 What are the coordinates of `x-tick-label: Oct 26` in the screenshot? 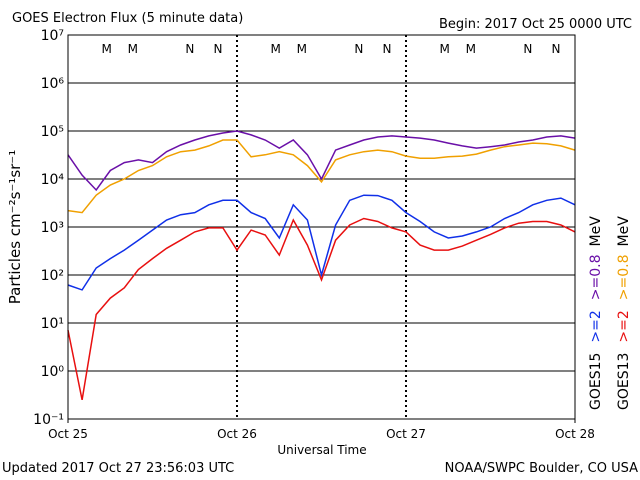 It's located at (237, 434).